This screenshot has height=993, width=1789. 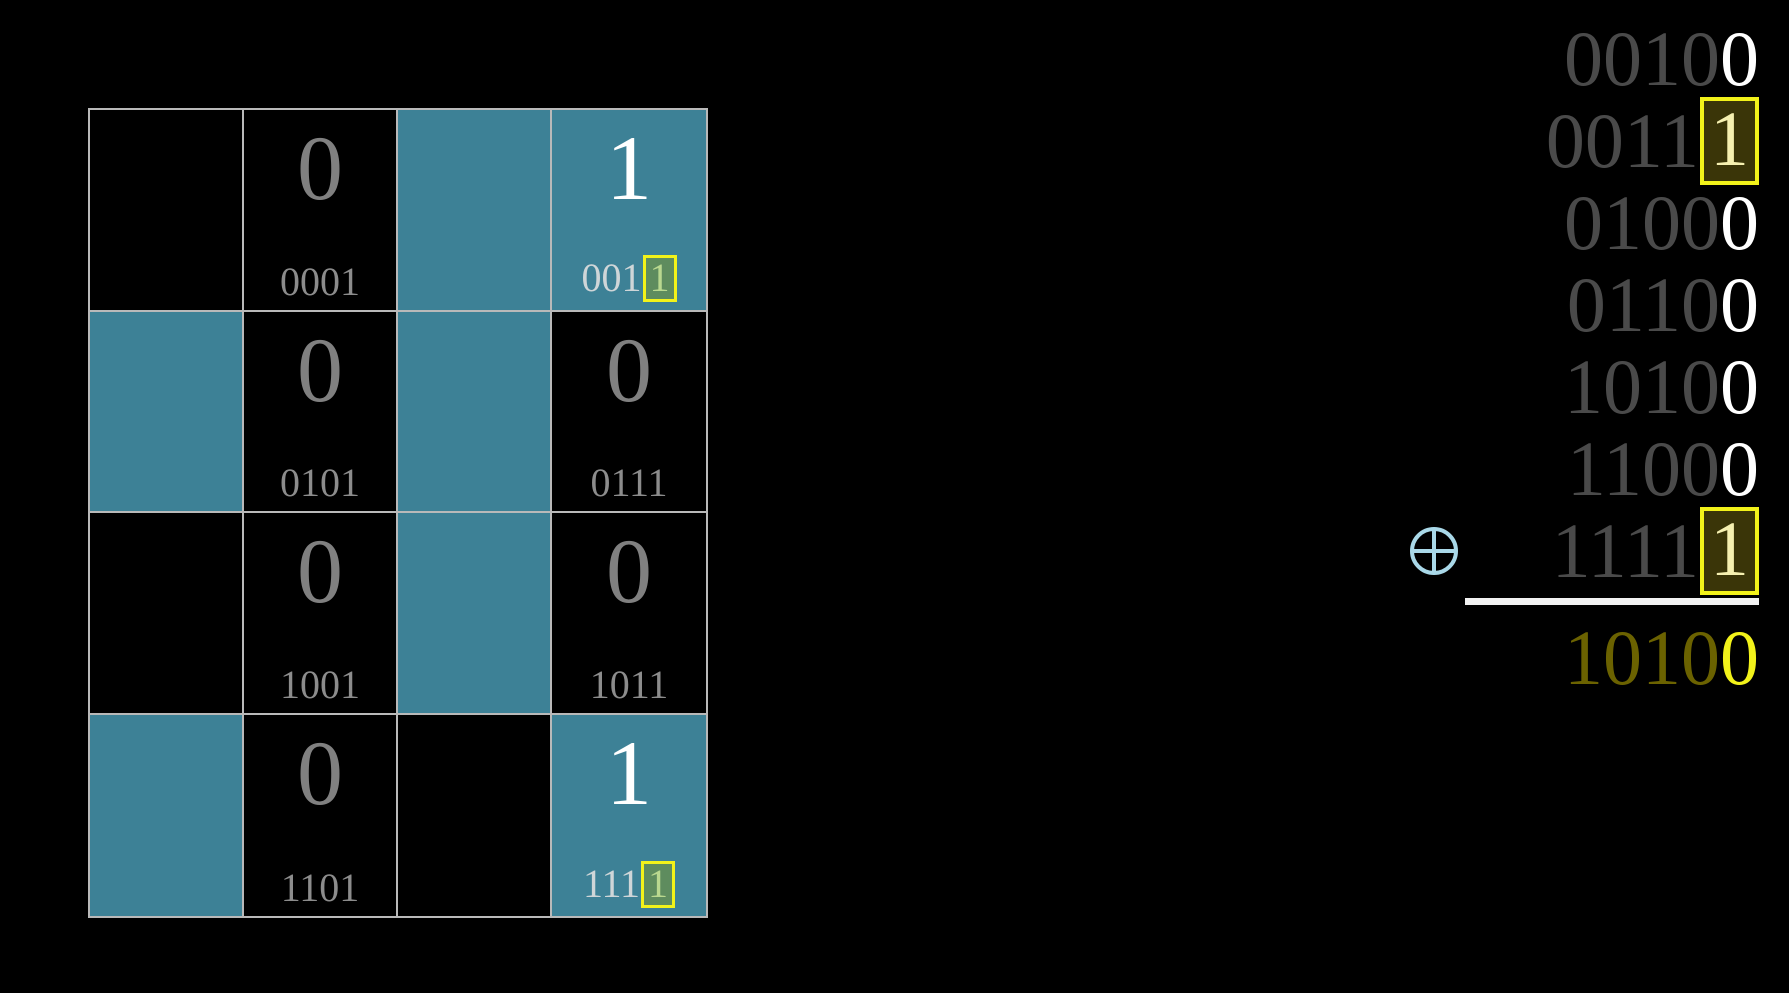 I want to click on grid-cell-r2c4: 0 0111, so click(x=629, y=412).